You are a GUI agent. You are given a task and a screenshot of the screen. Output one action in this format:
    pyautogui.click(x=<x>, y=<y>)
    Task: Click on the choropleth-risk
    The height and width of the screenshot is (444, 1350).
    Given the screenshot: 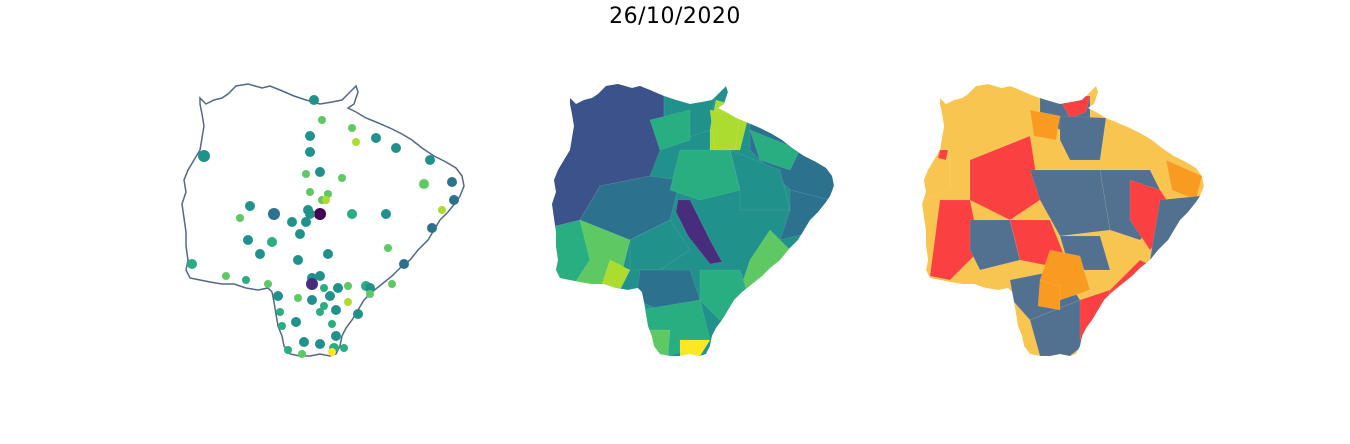 What is the action you would take?
    pyautogui.click(x=1063, y=220)
    